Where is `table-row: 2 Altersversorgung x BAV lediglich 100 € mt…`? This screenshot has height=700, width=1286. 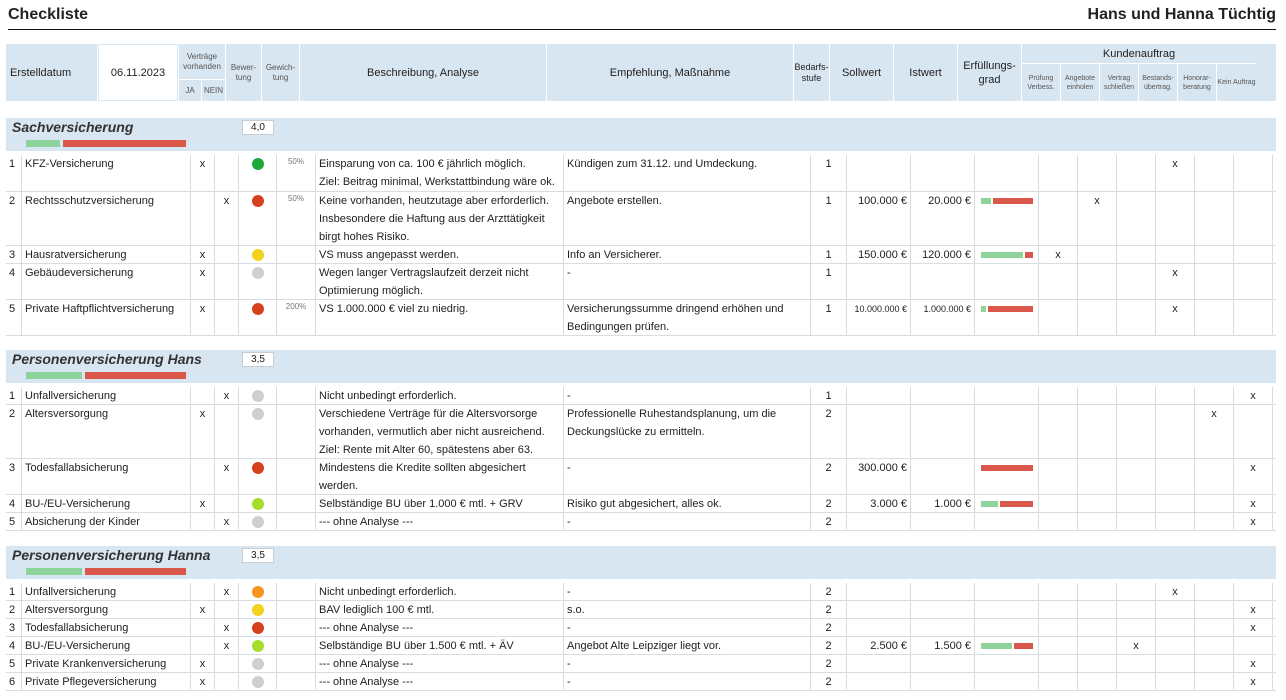 table-row: 2 Altersversorgung x BAV lediglich 100 € mt… is located at coordinates (641, 610).